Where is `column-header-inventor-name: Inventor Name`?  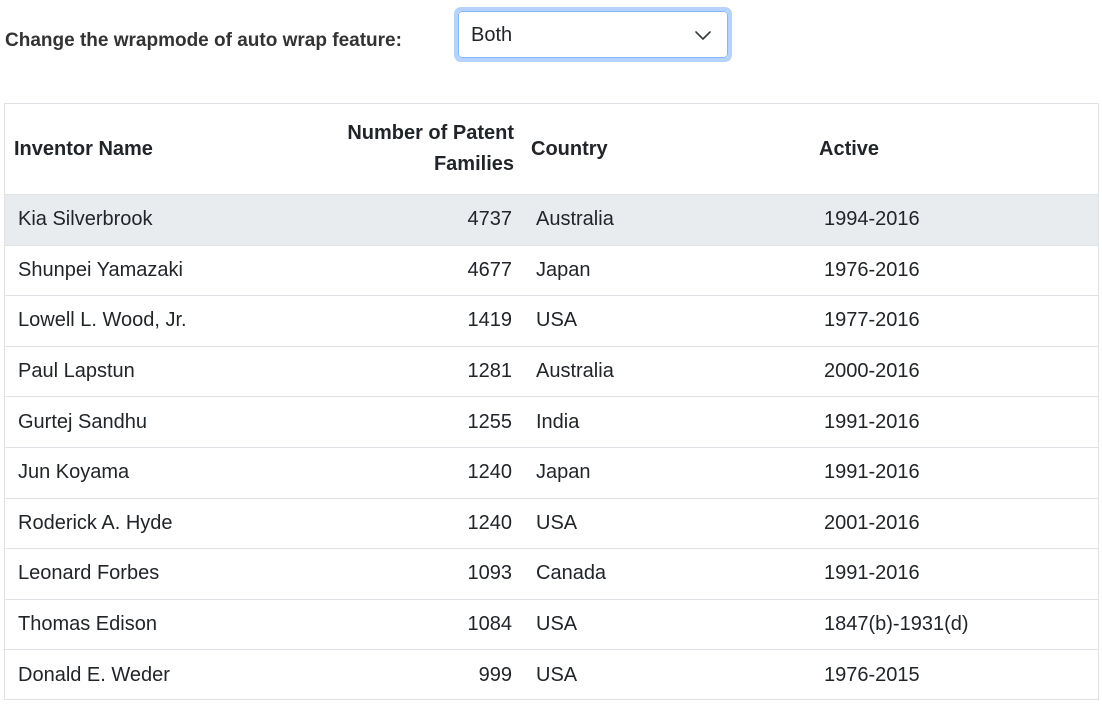 column-header-inventor-name: Inventor Name is located at coordinates (164, 149).